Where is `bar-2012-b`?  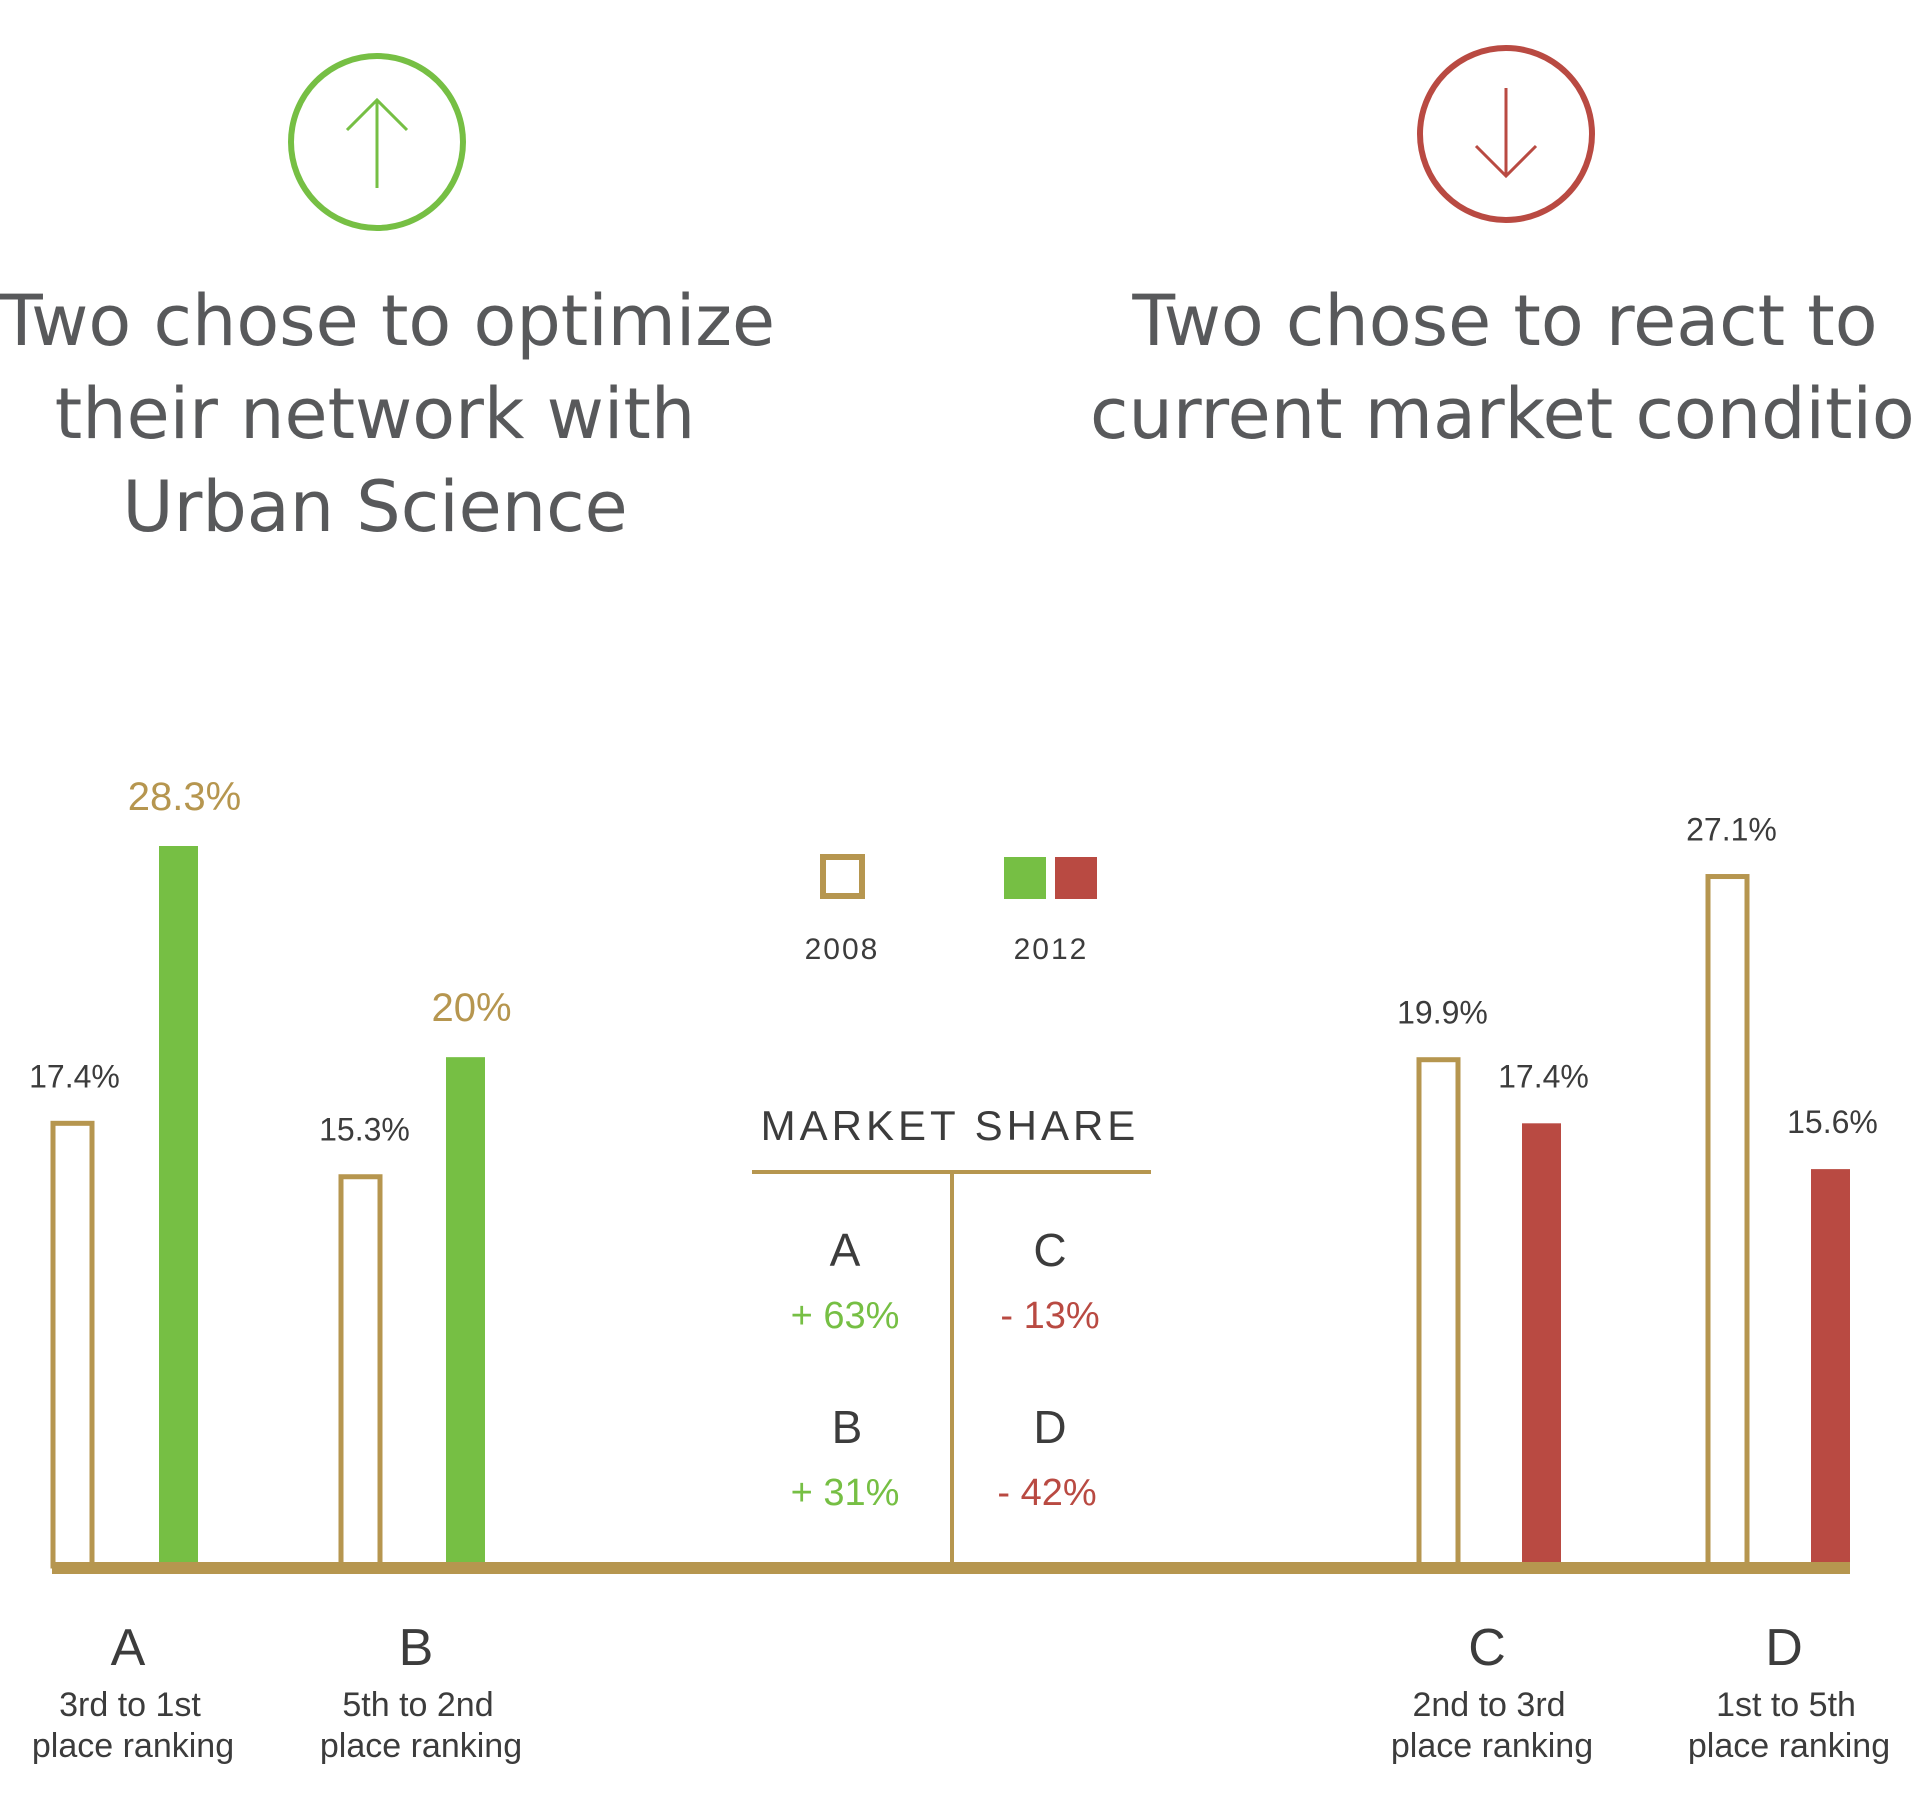
bar-2012-b is located at coordinates (465, 1311).